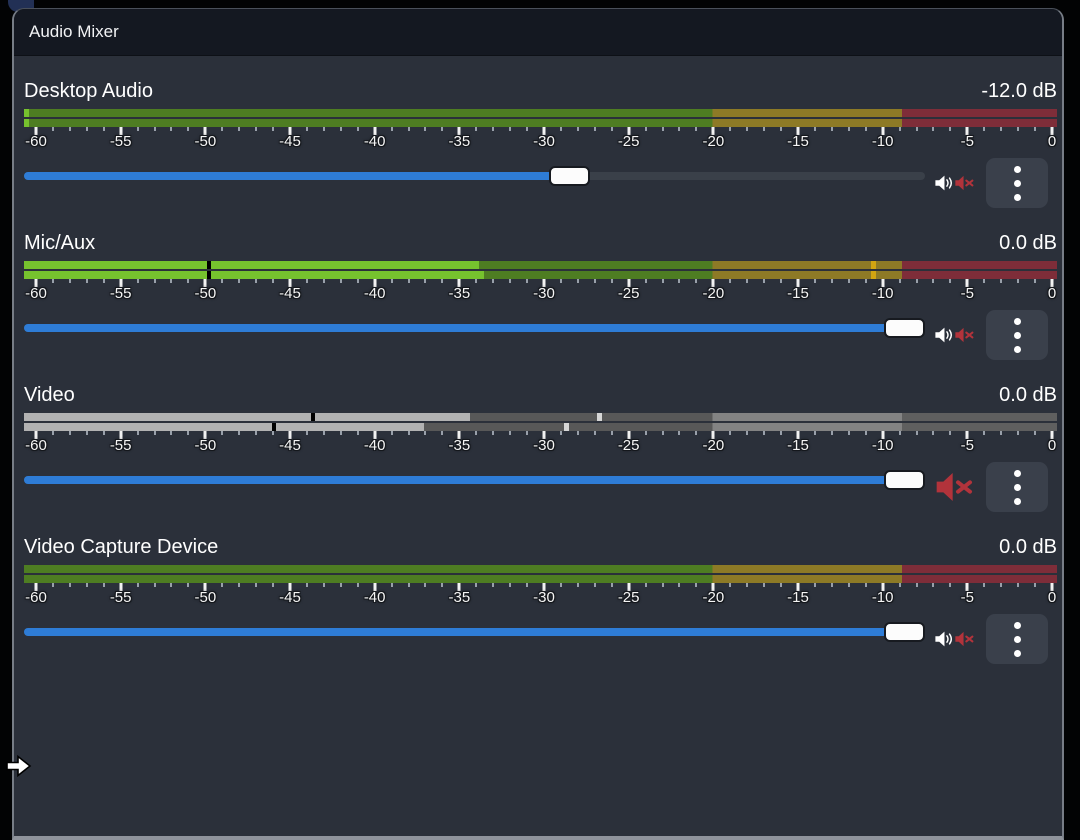  What do you see at coordinates (600, 417) in the screenshot?
I see `meter-peak-tick` at bounding box center [600, 417].